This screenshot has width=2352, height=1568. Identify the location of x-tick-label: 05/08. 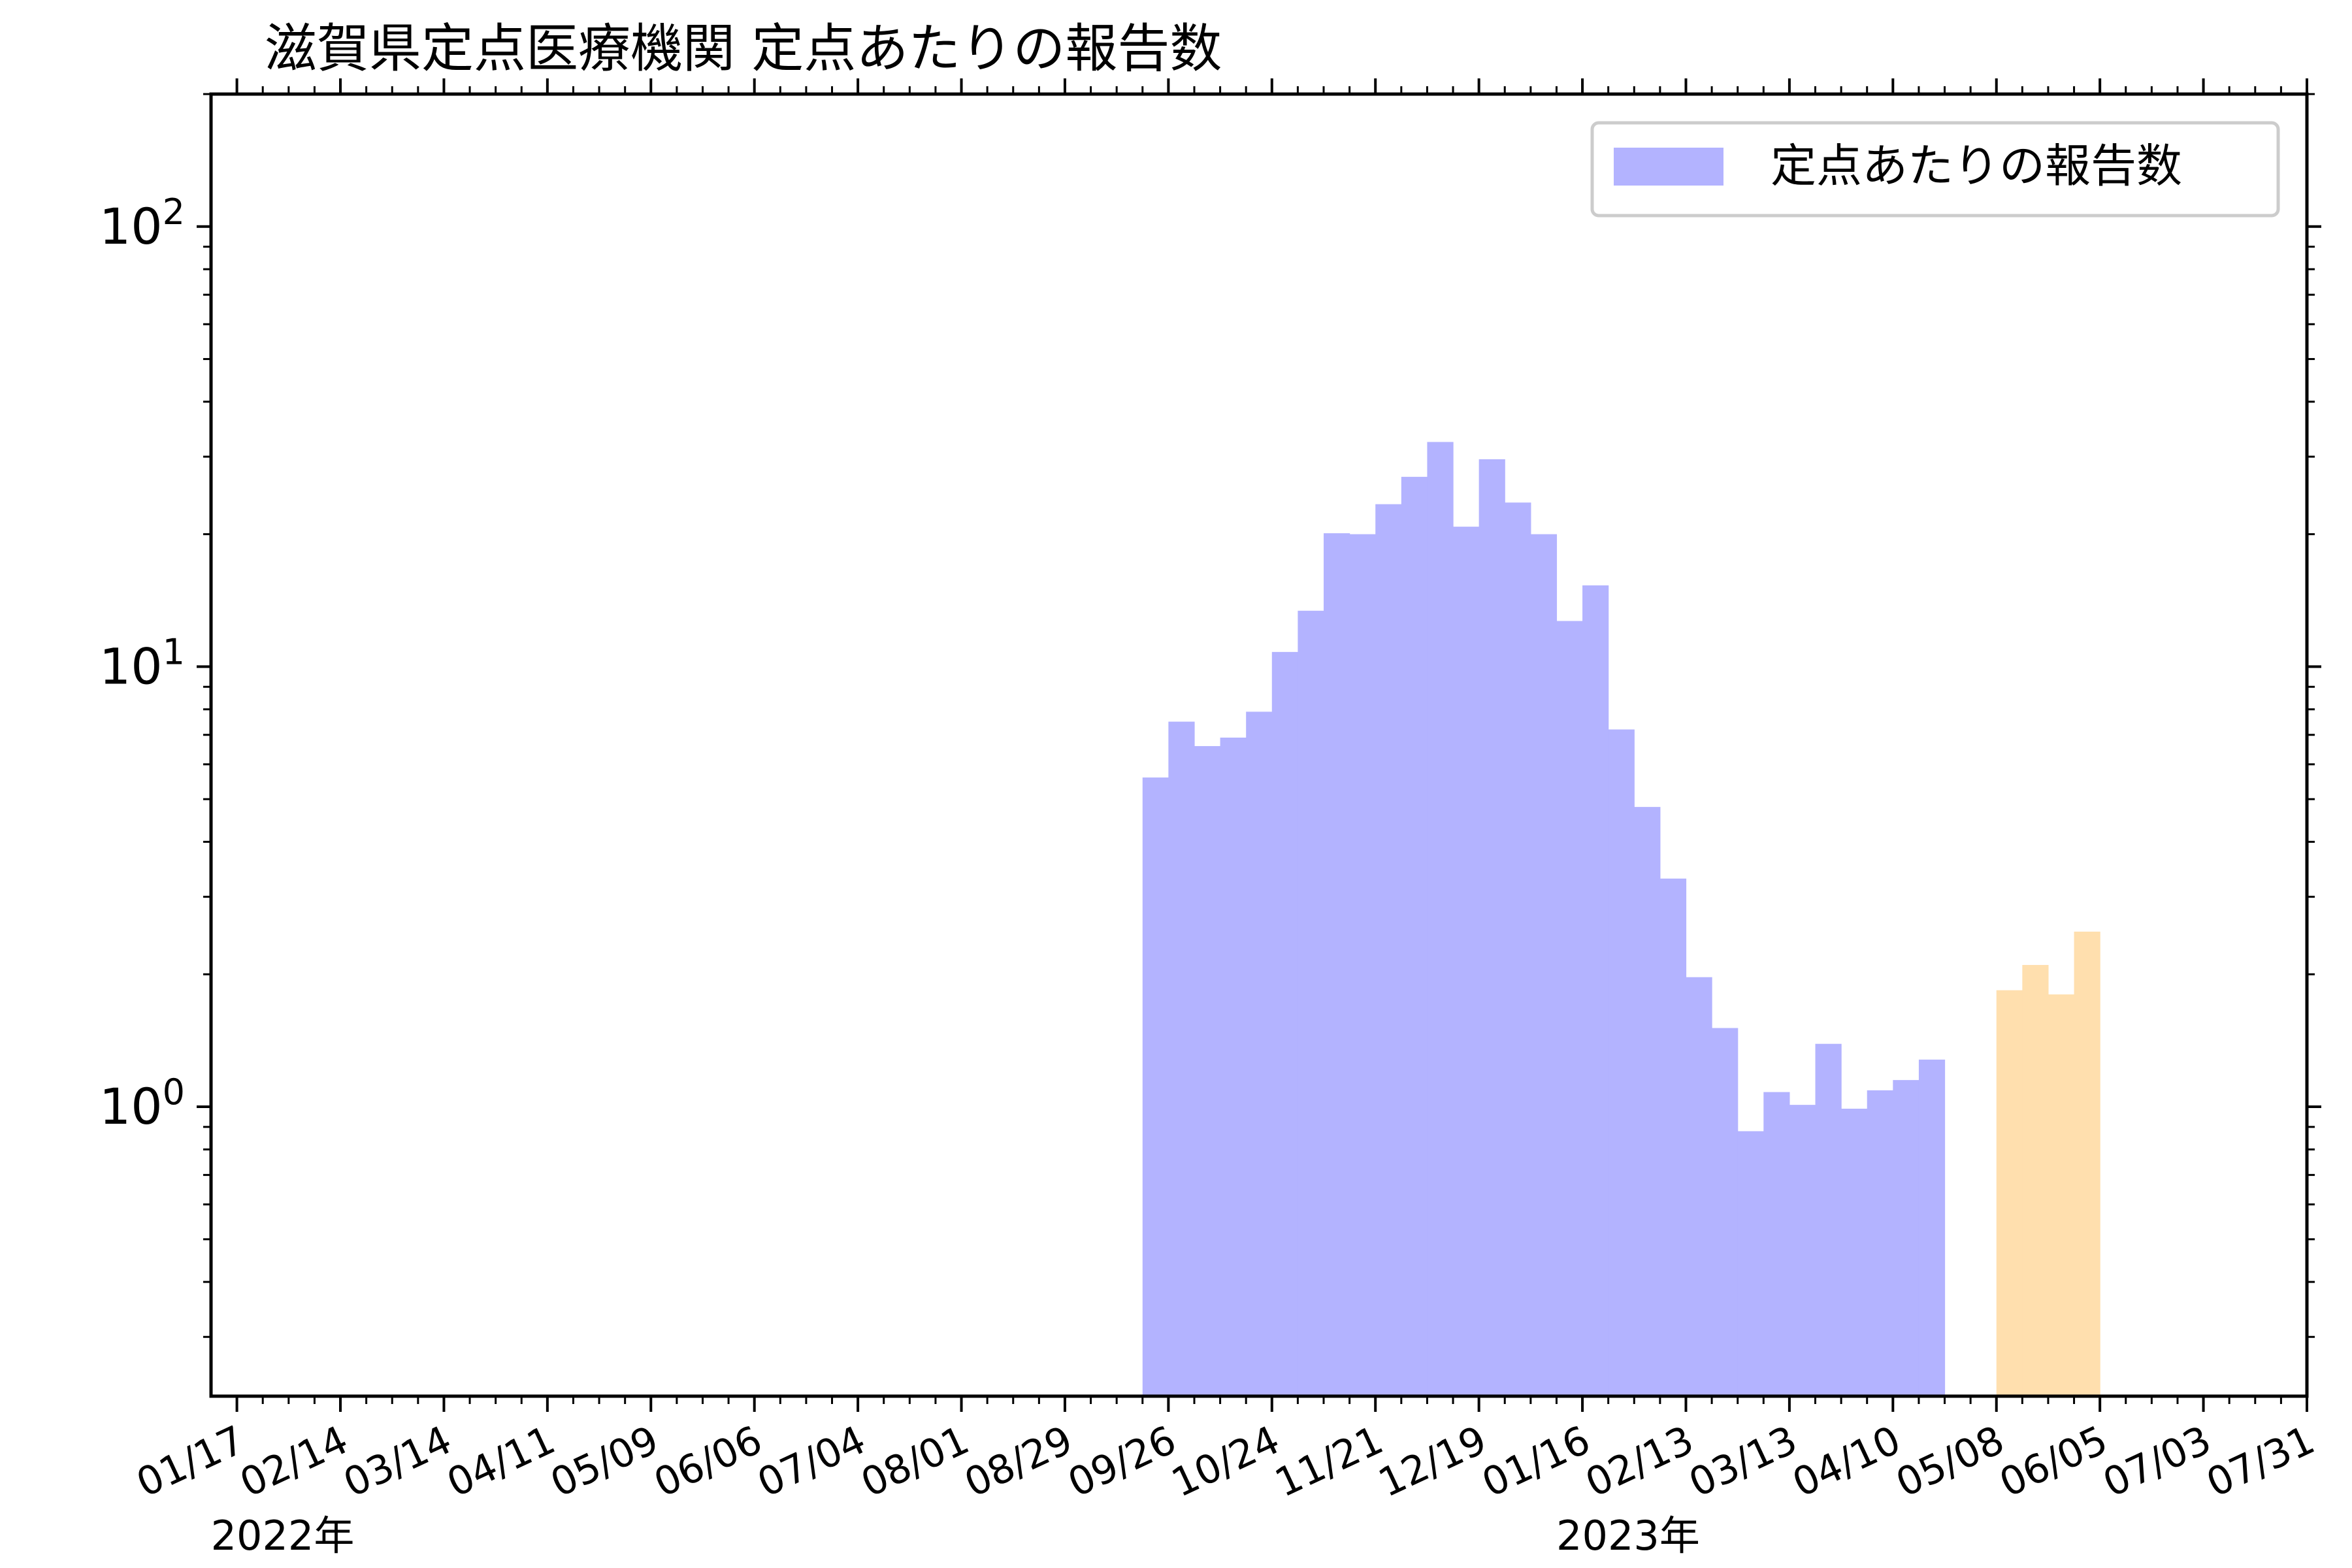
(1950, 1462).